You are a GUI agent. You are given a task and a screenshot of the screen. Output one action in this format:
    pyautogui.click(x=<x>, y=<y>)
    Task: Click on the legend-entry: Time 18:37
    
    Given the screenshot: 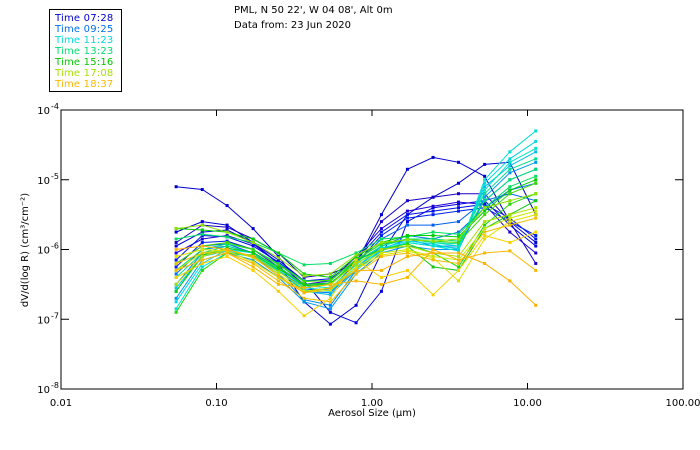 What is the action you would take?
    pyautogui.click(x=84, y=84)
    